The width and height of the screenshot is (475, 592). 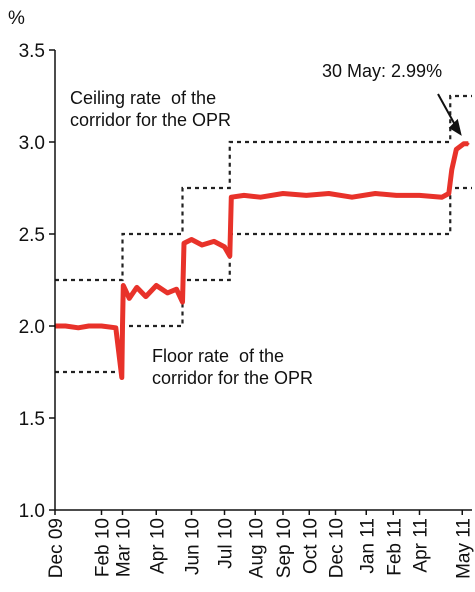 I want to click on x-tick-label: Feb 11, so click(x=394, y=547).